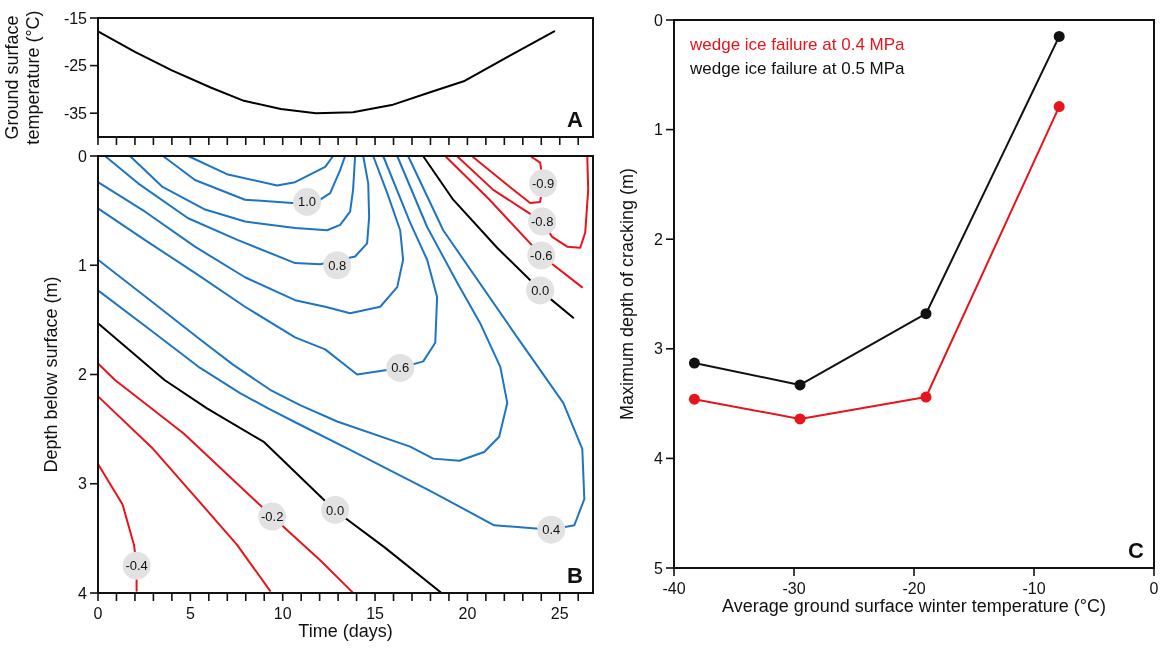 Image resolution: width=1163 pixels, height=652 pixels. I want to click on annotation: 0.6, so click(400, 368).